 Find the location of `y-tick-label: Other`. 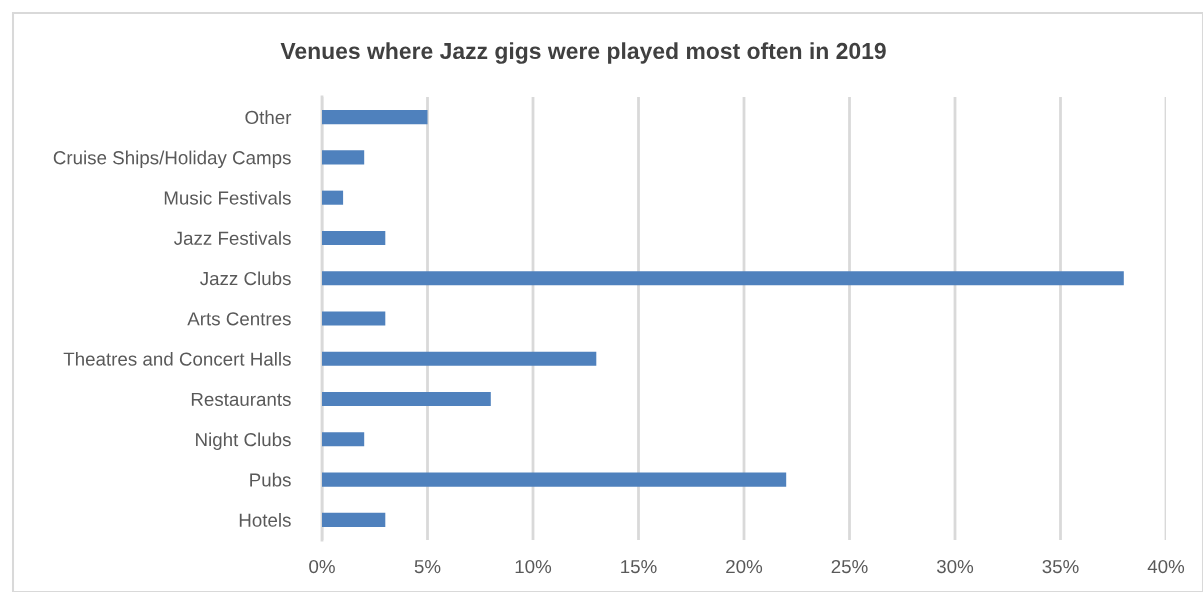

y-tick-label: Other is located at coordinates (268, 117).